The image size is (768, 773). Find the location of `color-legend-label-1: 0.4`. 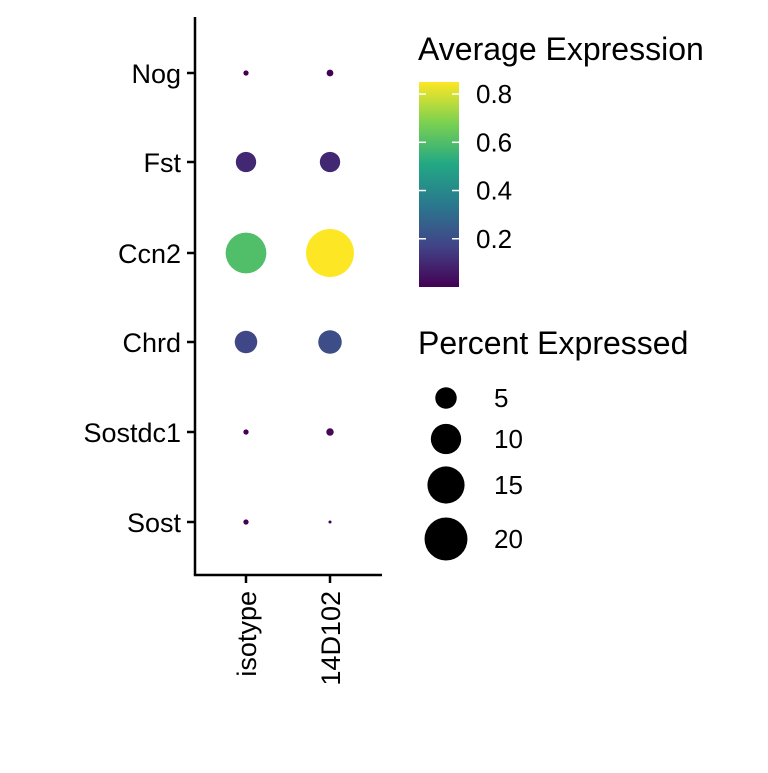

color-legend-label-1: 0.4 is located at coordinates (494, 191).